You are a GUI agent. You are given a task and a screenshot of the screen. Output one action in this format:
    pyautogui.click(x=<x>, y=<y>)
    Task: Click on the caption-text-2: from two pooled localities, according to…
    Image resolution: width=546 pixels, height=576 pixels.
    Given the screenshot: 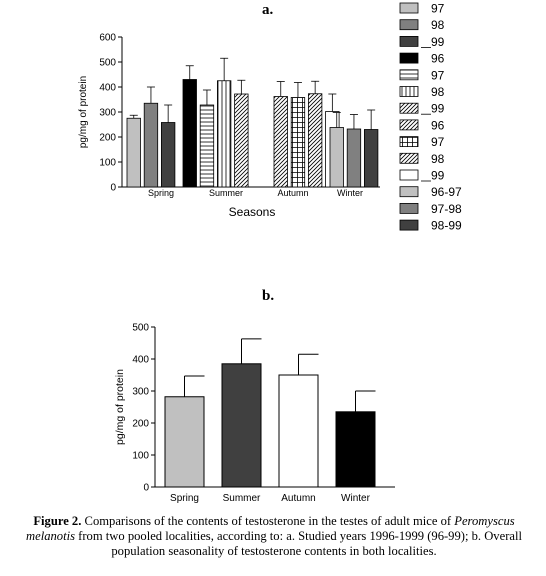 What is the action you would take?
    pyautogui.click(x=300, y=543)
    